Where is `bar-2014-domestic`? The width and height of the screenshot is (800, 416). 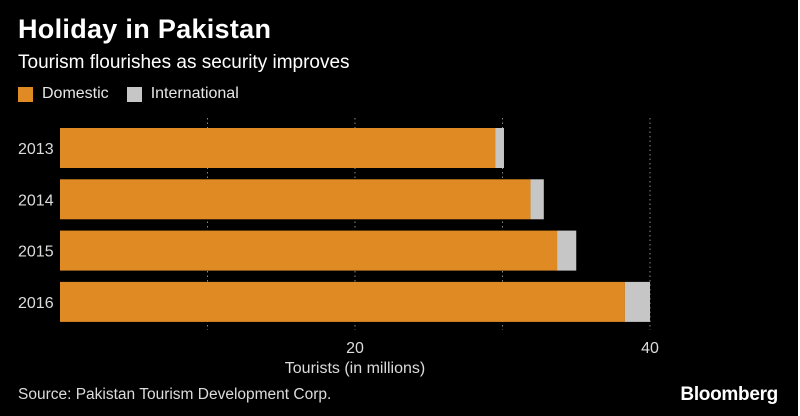
bar-2014-domestic is located at coordinates (295, 199).